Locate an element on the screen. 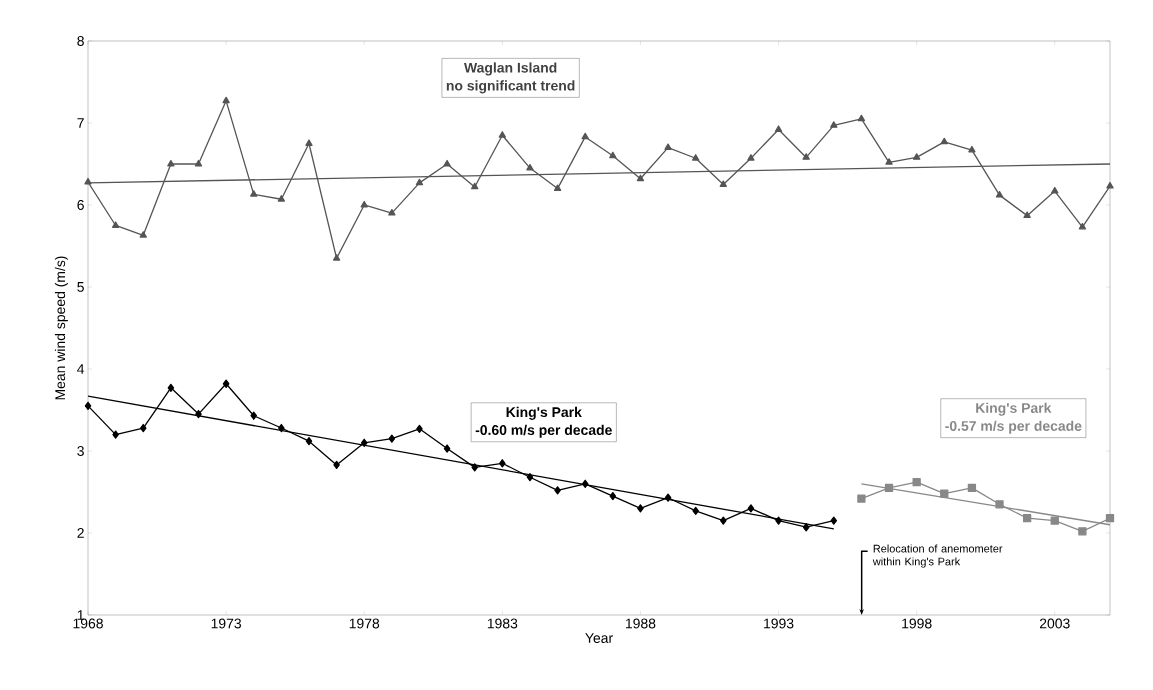  y-tick-label: 6 is located at coordinates (80, 205).